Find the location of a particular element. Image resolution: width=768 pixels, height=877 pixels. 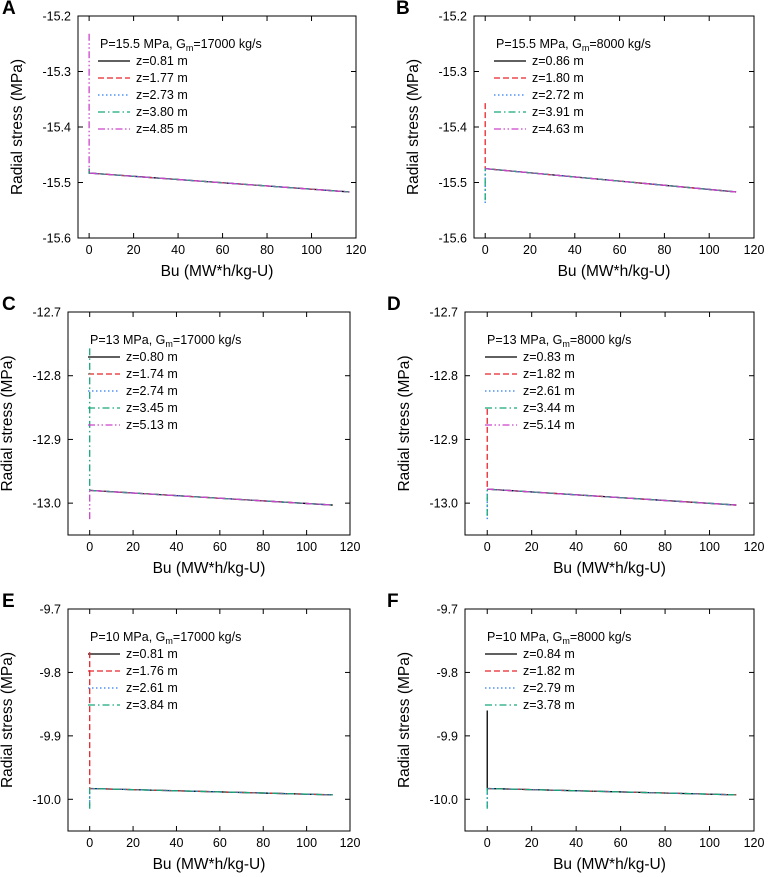

legend-entry: z=1.76 m is located at coordinates (152, 671).